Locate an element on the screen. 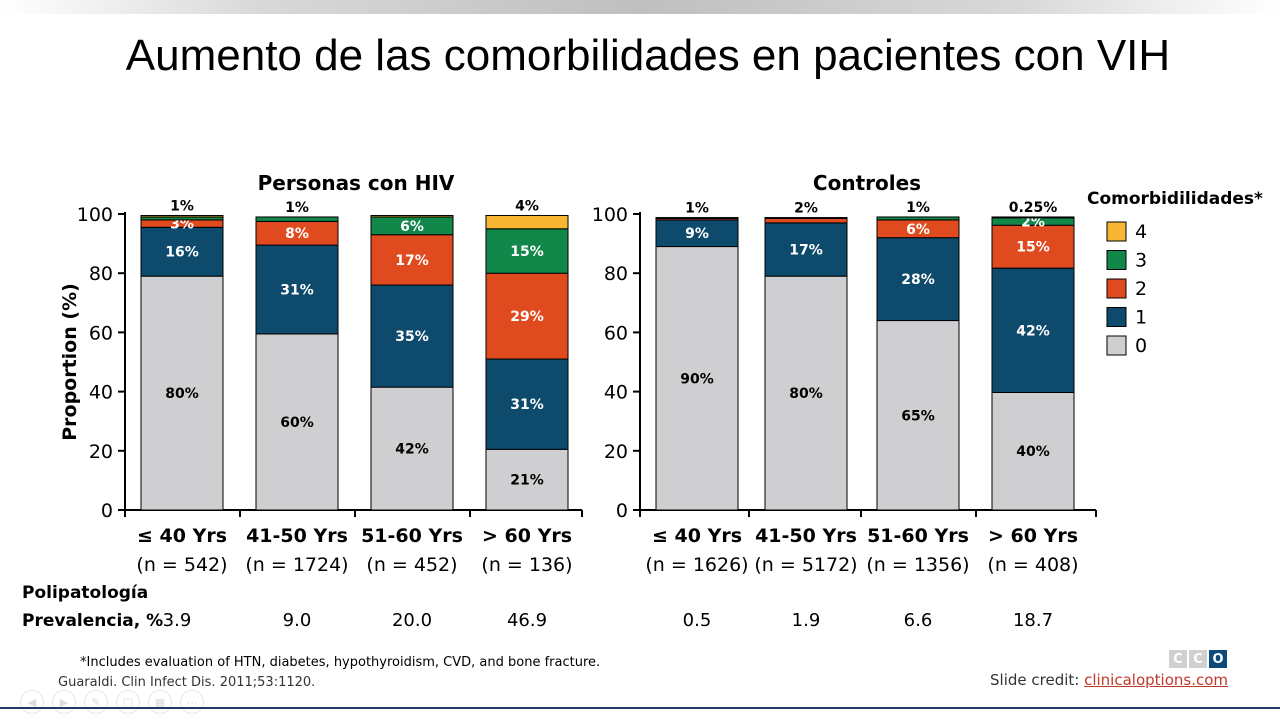 Image resolution: width=1280 pixels, height=720 pixels. cco-logo: C C O is located at coordinates (1198, 659).